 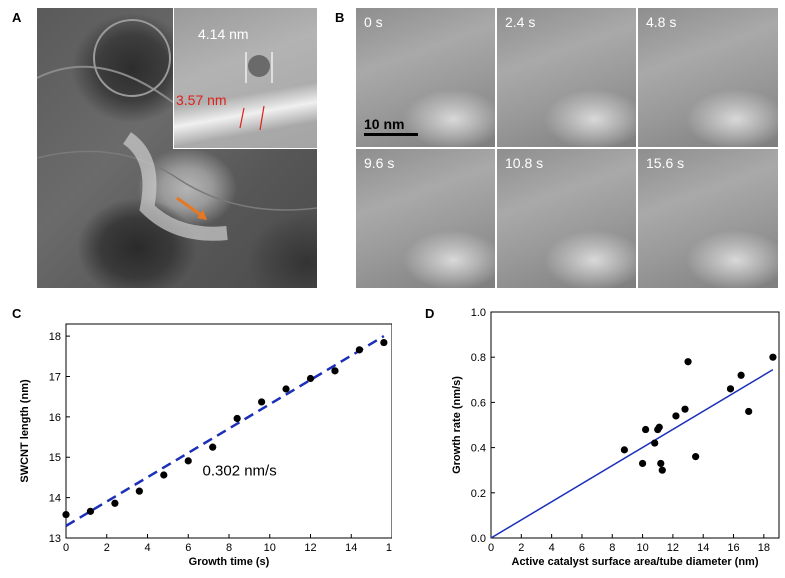 I want to click on y-tick-label: 0.0, so click(x=478, y=539).